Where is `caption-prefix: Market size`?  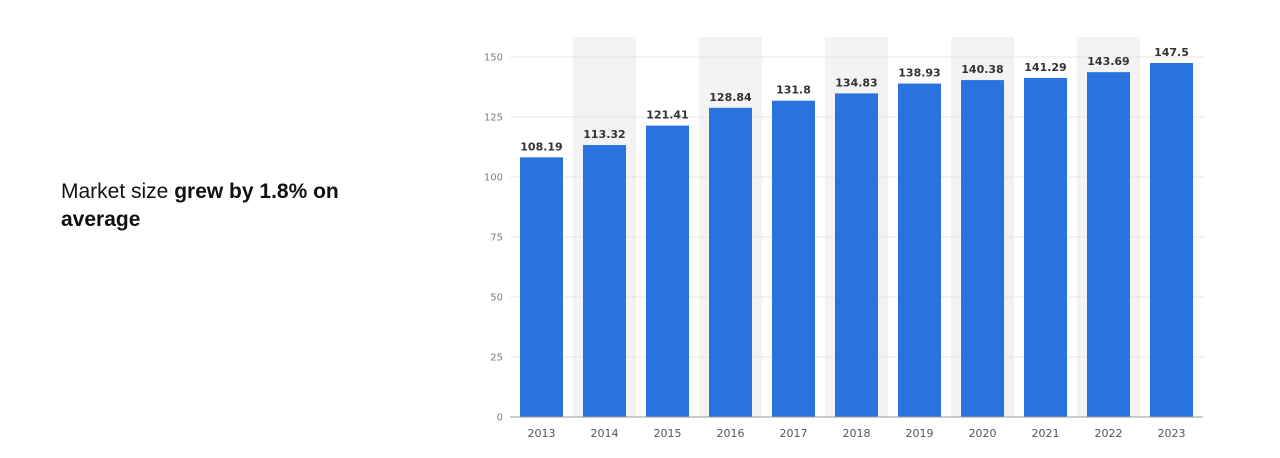
caption-prefix: Market size is located at coordinates (118, 191).